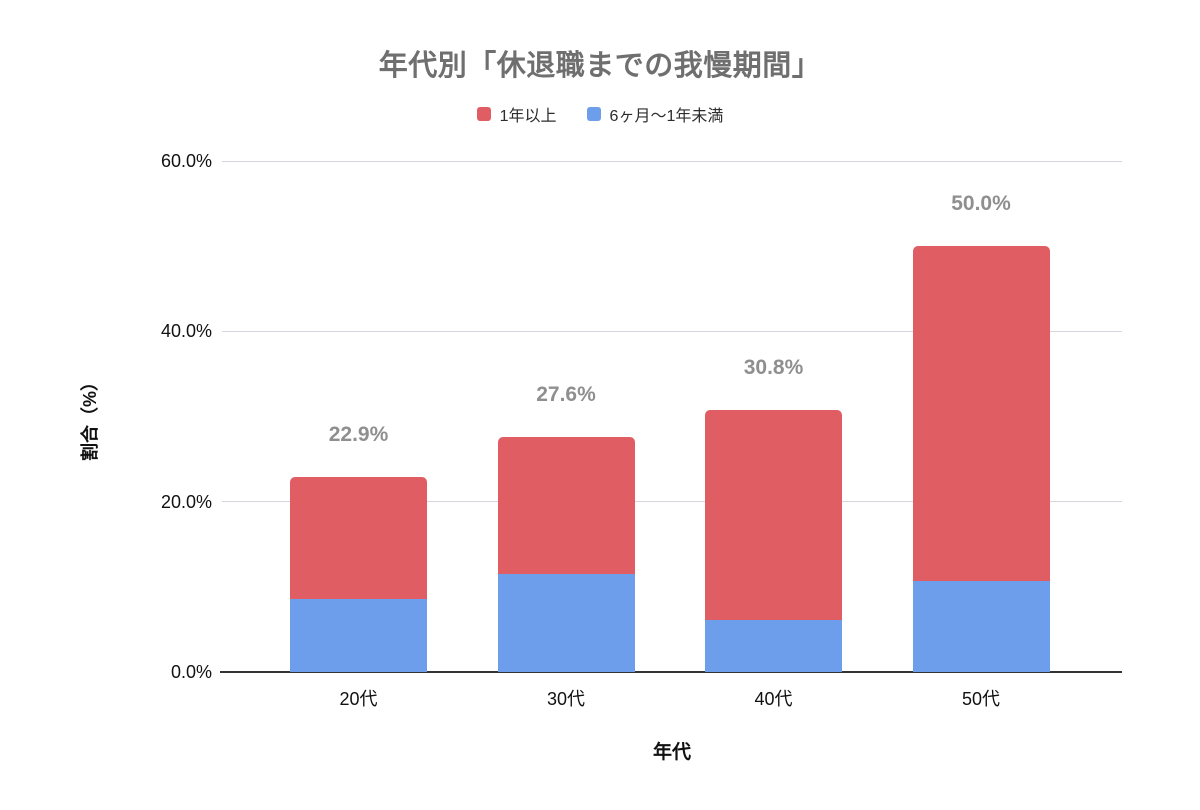  Describe the element at coordinates (358, 699) in the screenshot. I see `x-tick-label-20s: 20代` at that location.